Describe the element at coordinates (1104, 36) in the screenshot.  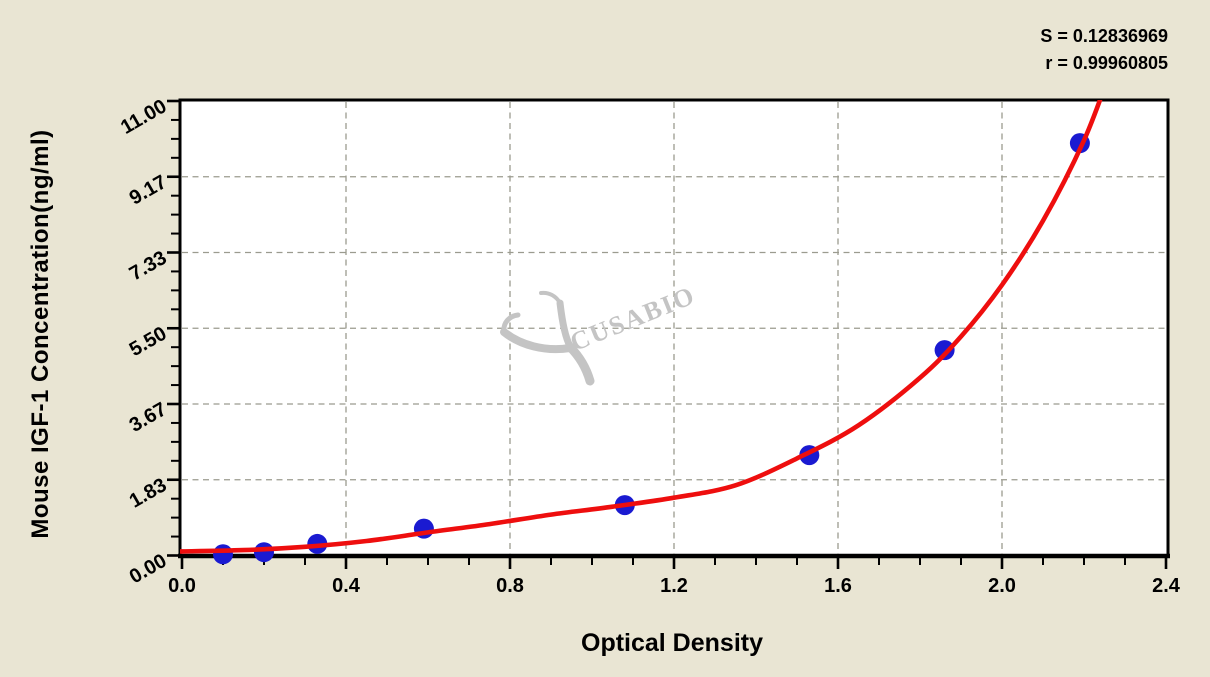
I see `fit-stat-s: S = 0.12836969` at that location.